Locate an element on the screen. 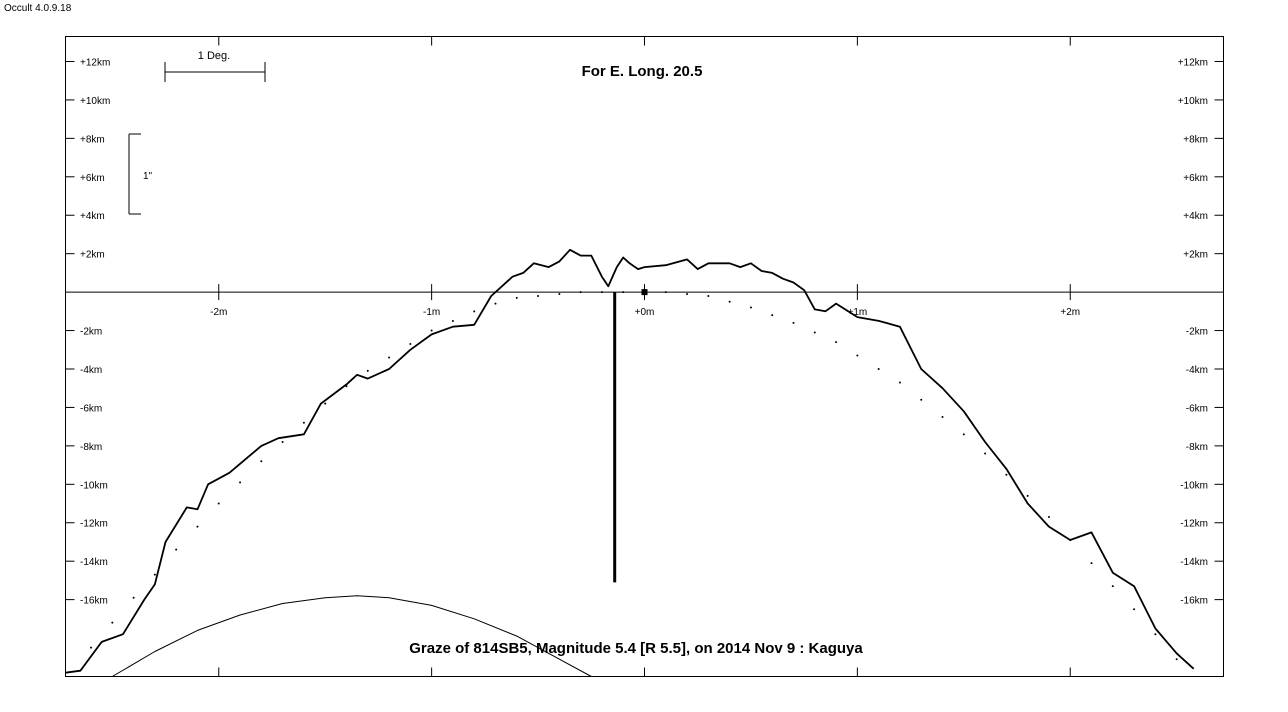  y-tick-label-right: -6km is located at coordinates (1197, 408).